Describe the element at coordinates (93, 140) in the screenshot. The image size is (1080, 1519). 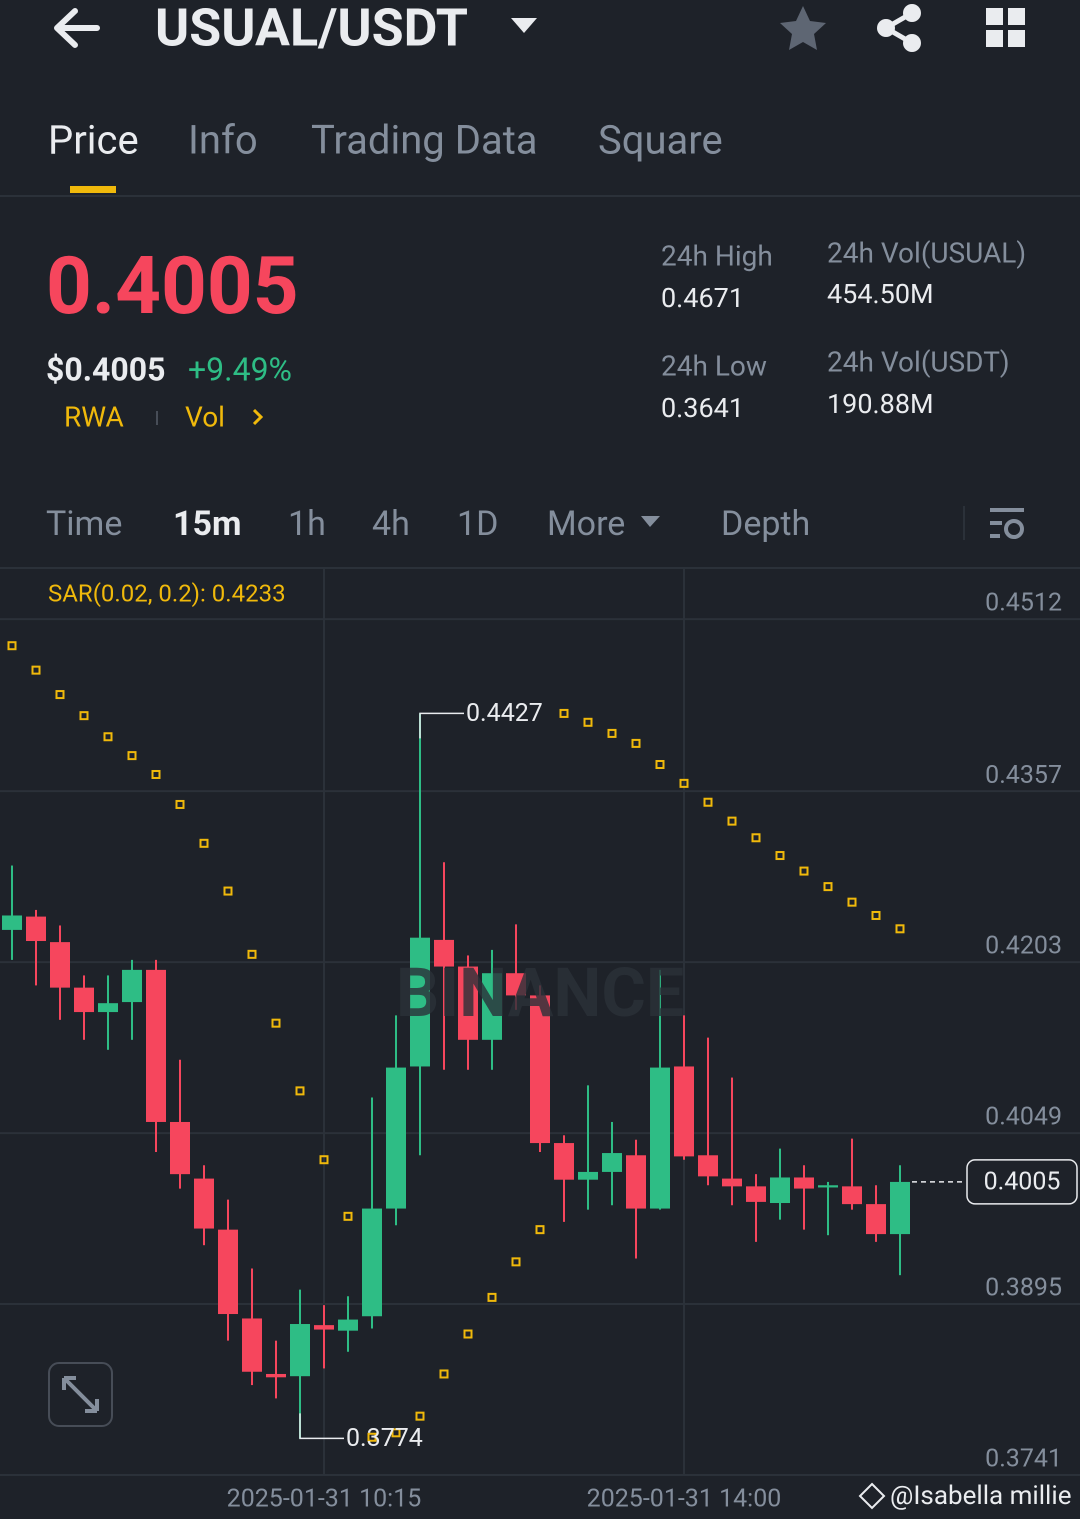
I see `tab: Price` at that location.